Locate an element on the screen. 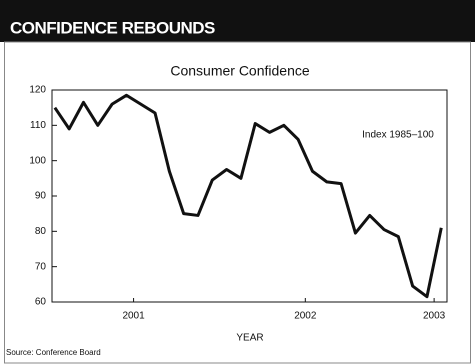 This screenshot has height=364, width=475. y-tick-label: 120 is located at coordinates (37, 90).